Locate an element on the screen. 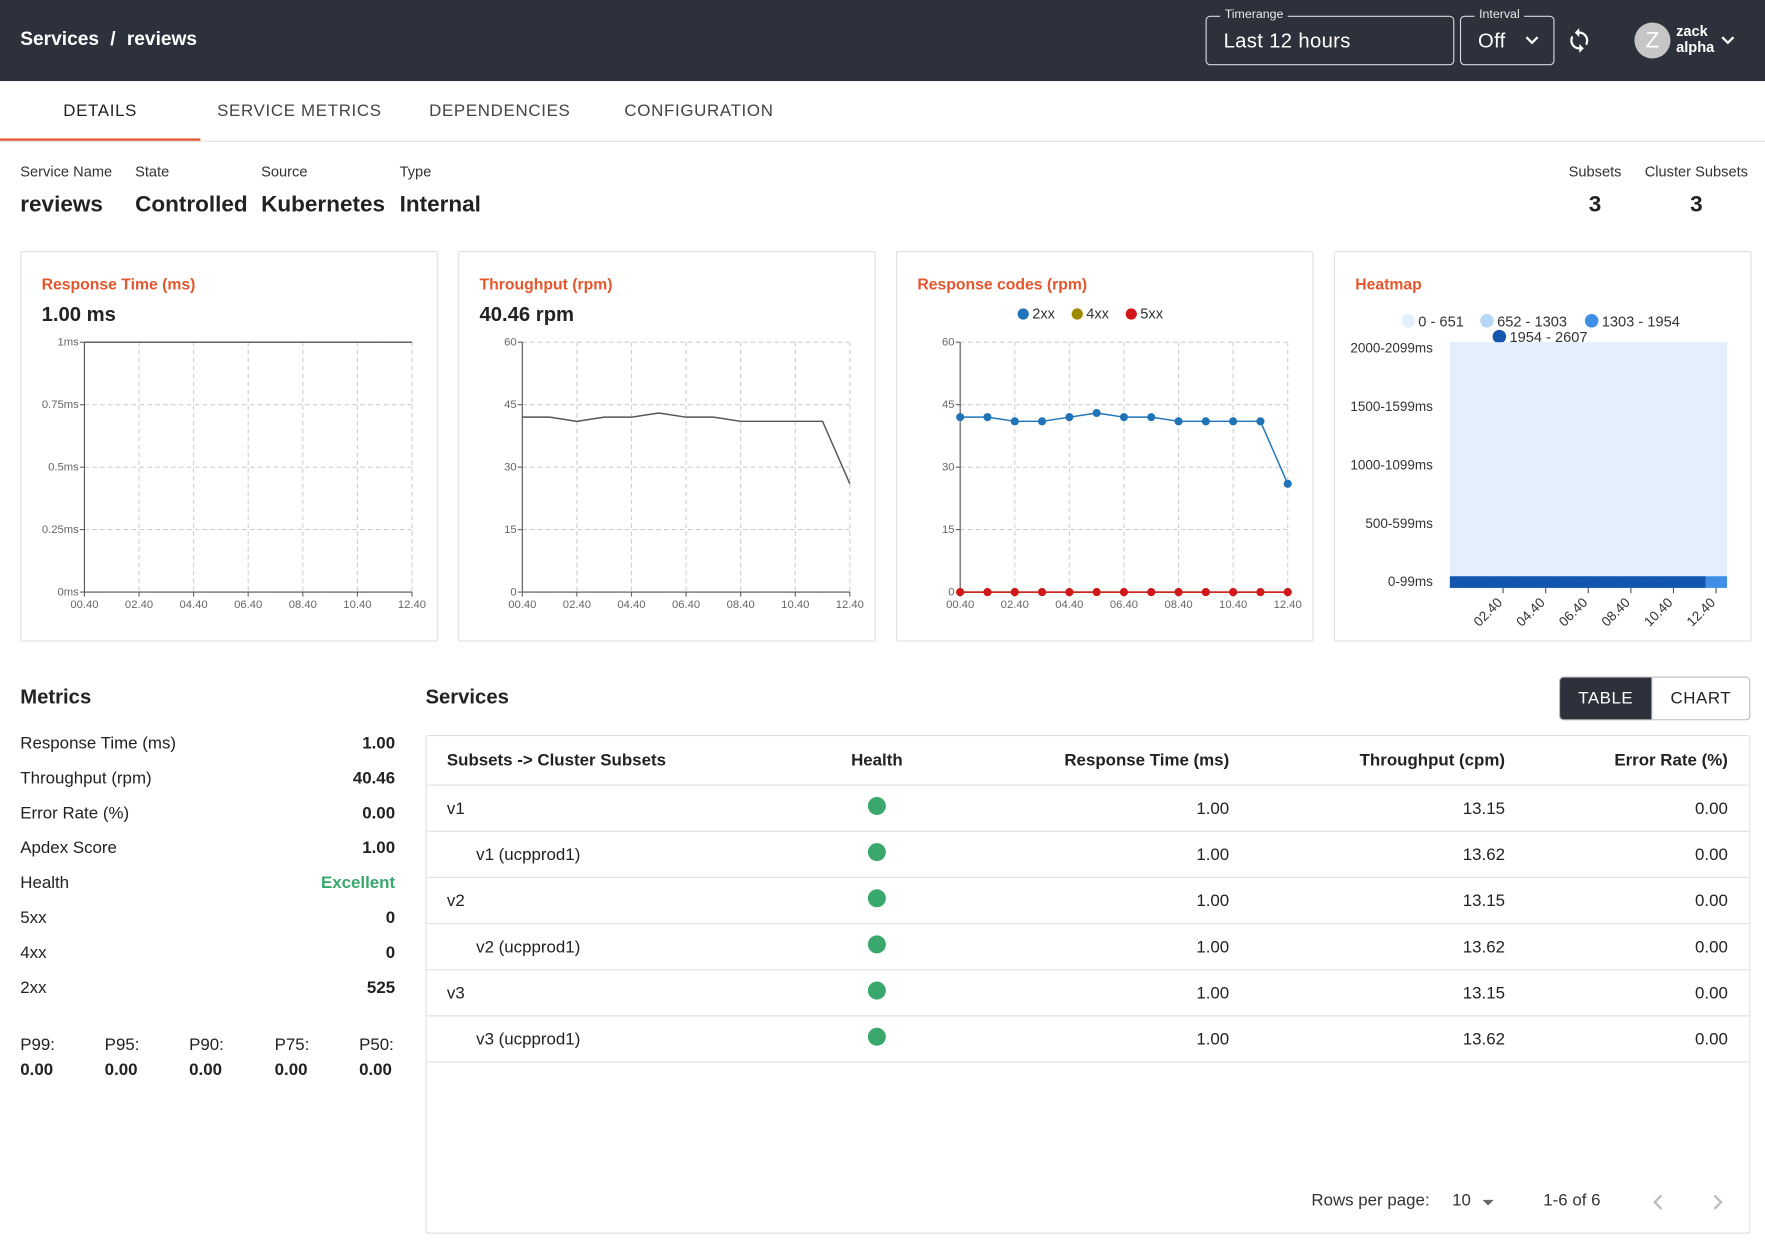  metric-value: 0.00 is located at coordinates (379, 813).